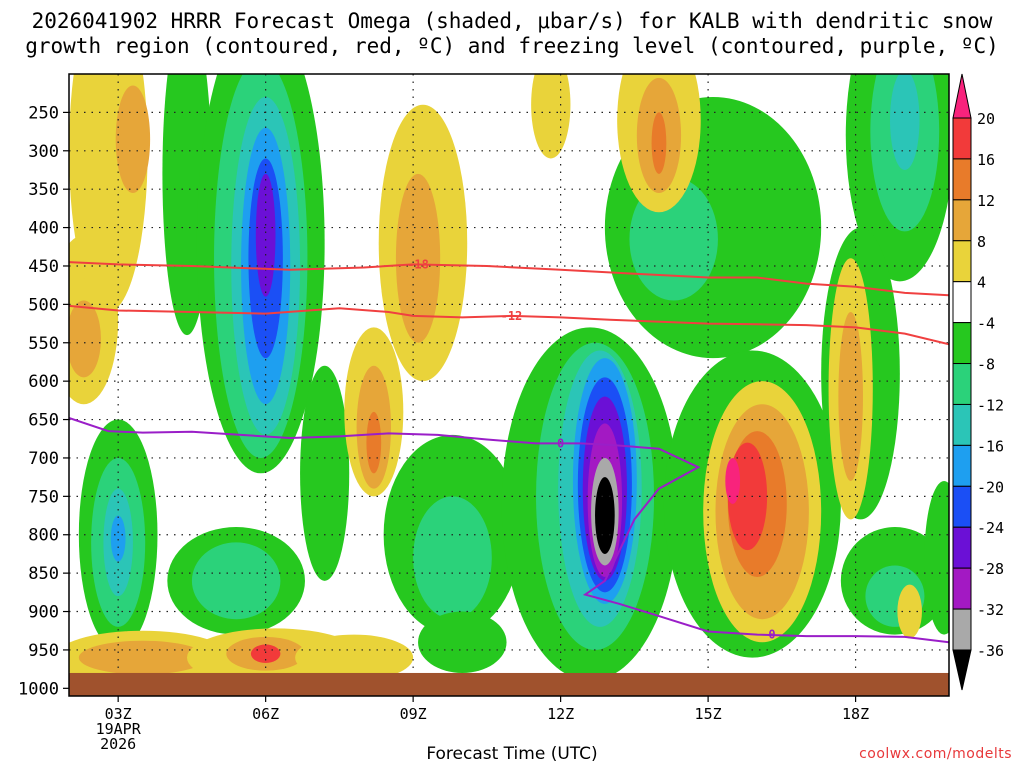 This screenshot has height=768, width=1024. Describe the element at coordinates (986, 365) in the screenshot. I see `colorbar-label--8: -8` at that location.